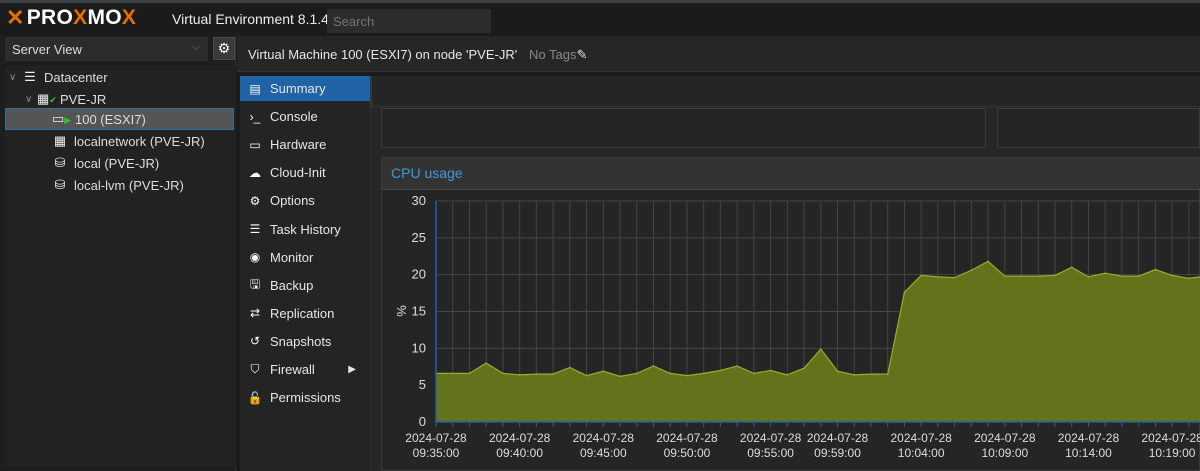  What do you see at coordinates (255, 144) in the screenshot?
I see `monitor-icon: ▭` at bounding box center [255, 144].